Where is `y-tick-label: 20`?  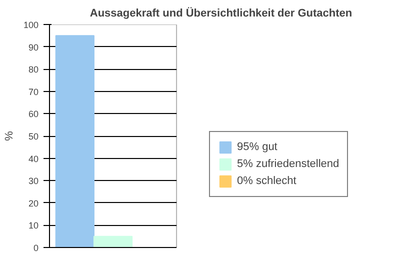 y-tick-label: 20 is located at coordinates (33, 203).